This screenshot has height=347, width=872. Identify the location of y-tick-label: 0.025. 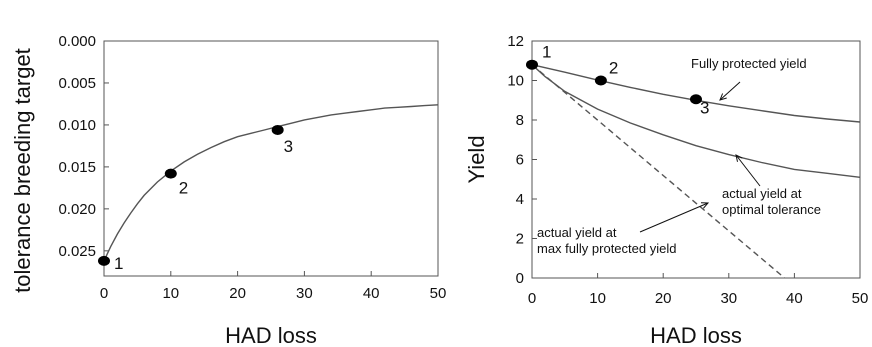
(77, 251).